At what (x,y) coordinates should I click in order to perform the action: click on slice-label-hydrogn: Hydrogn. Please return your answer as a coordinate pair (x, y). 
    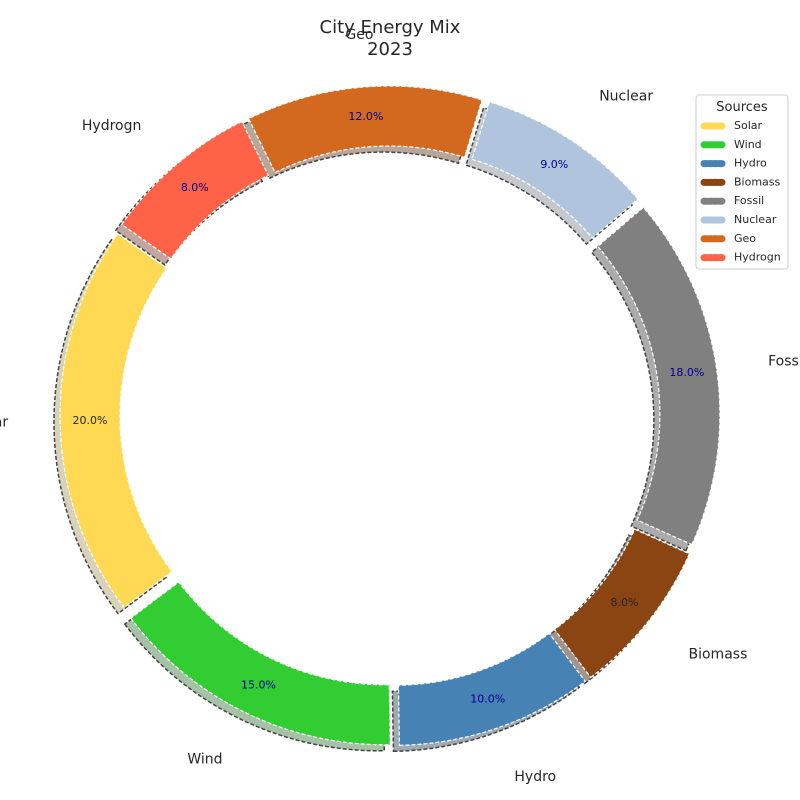
    Looking at the image, I should click on (111, 126).